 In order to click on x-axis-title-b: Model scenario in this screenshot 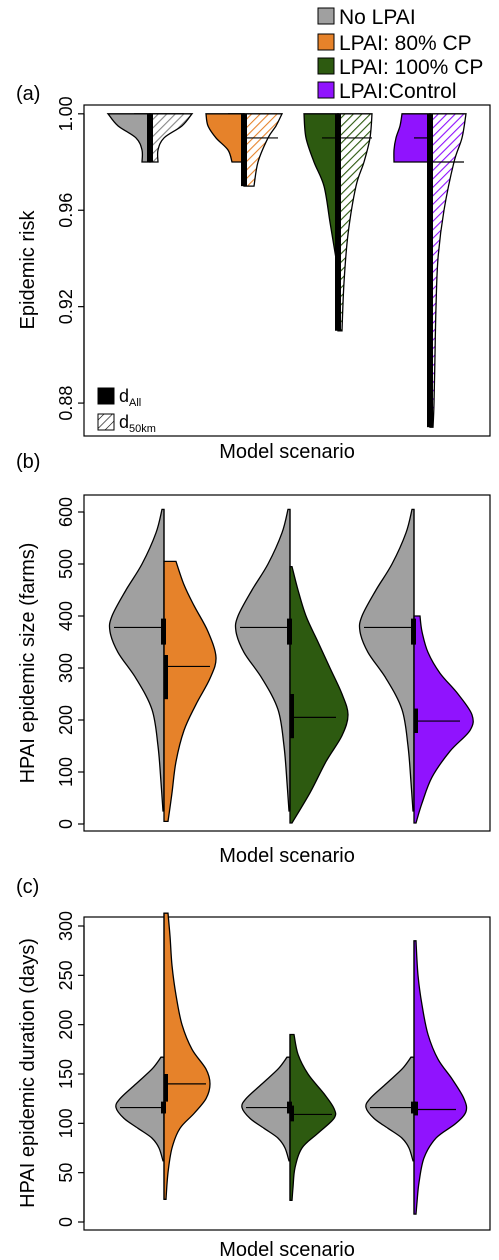, I will do `click(287, 856)`.